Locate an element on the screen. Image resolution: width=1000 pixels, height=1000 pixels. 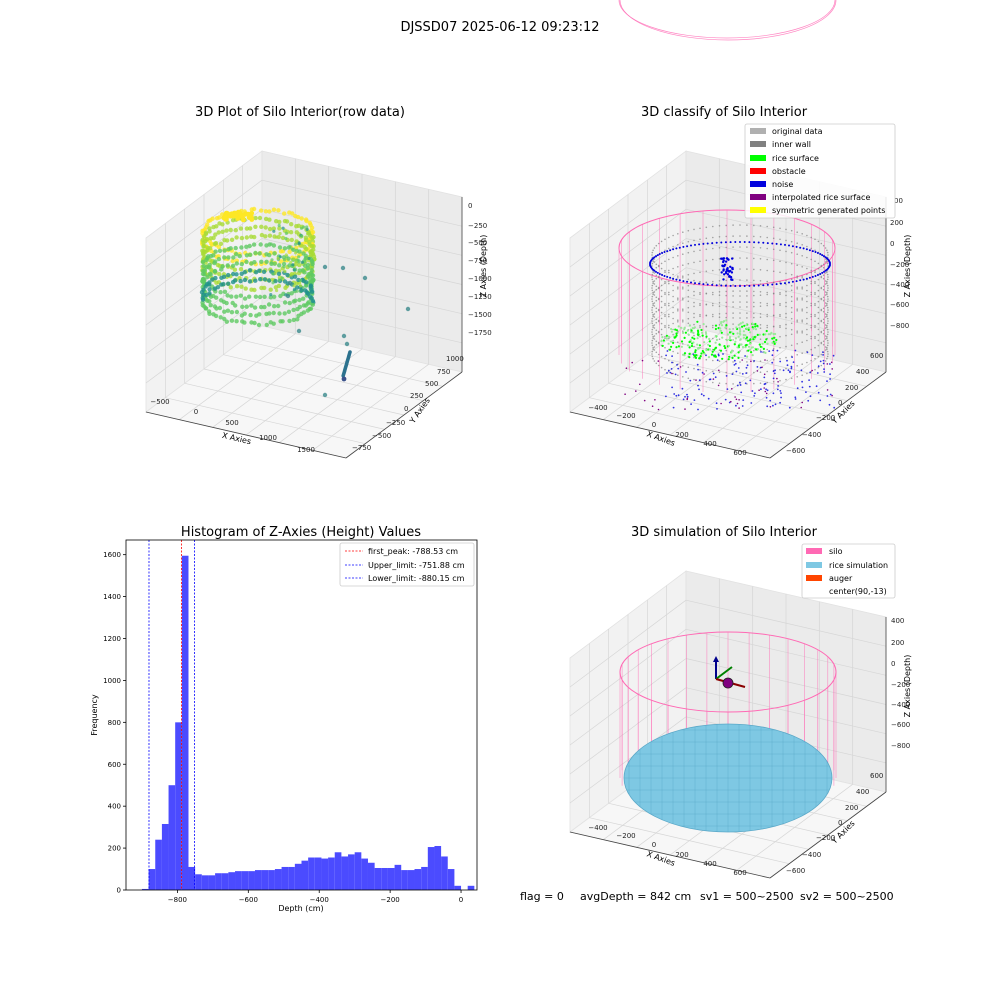
hist-xlabel: Depth (cm) is located at coordinates (300, 908).